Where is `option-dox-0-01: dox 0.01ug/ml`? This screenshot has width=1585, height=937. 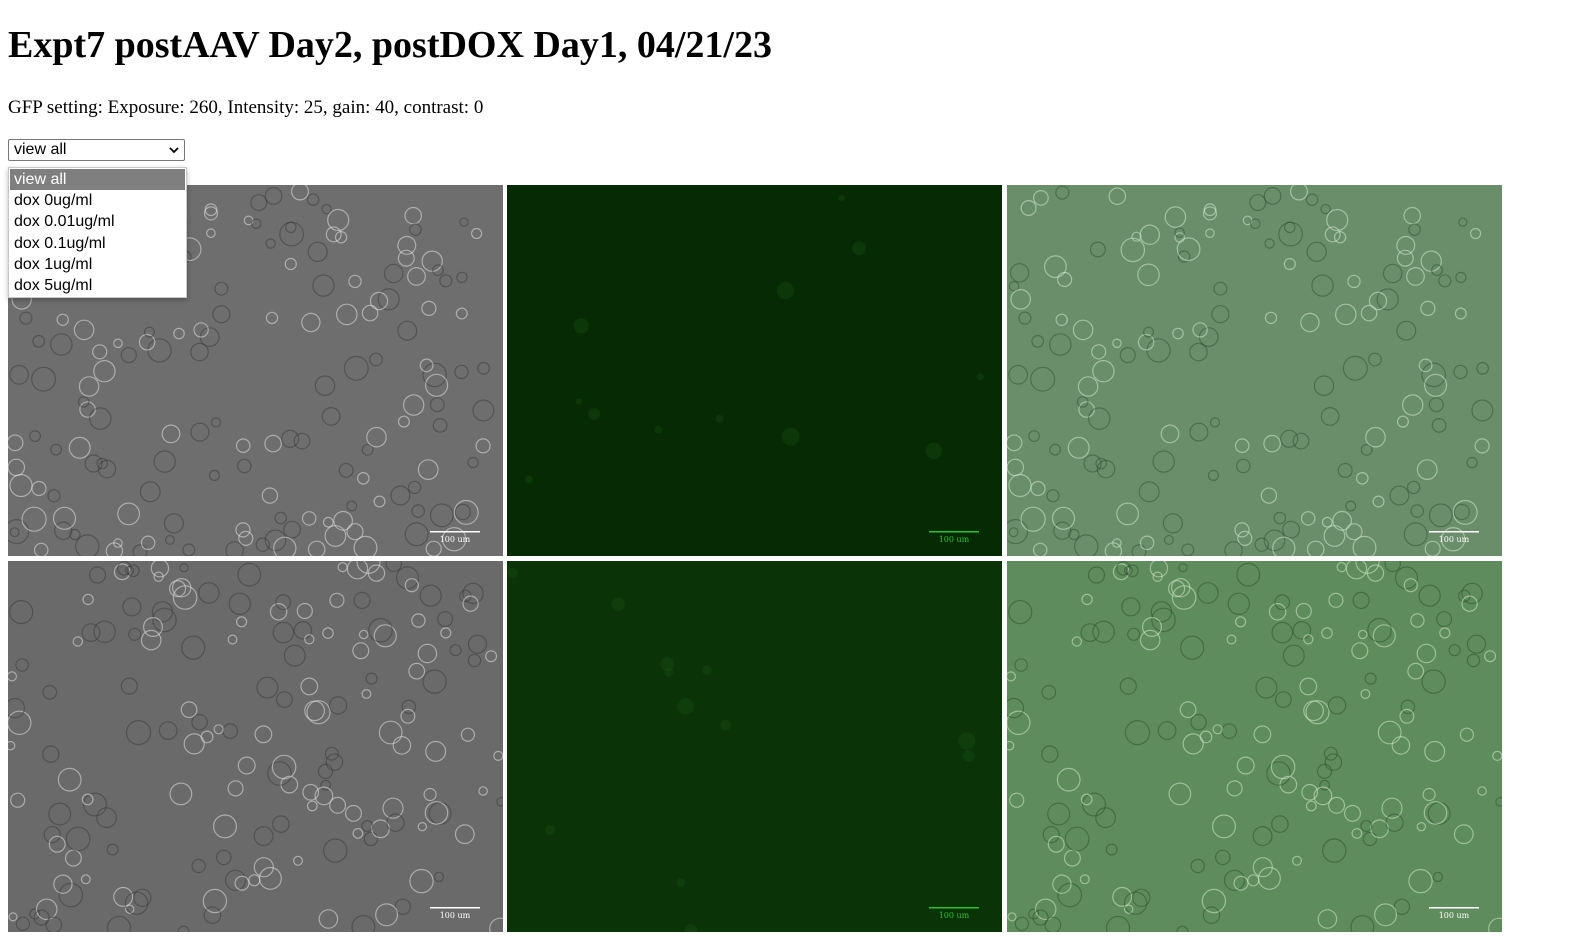 option-dox-0-01: dox 0.01ug/ml is located at coordinates (64, 222).